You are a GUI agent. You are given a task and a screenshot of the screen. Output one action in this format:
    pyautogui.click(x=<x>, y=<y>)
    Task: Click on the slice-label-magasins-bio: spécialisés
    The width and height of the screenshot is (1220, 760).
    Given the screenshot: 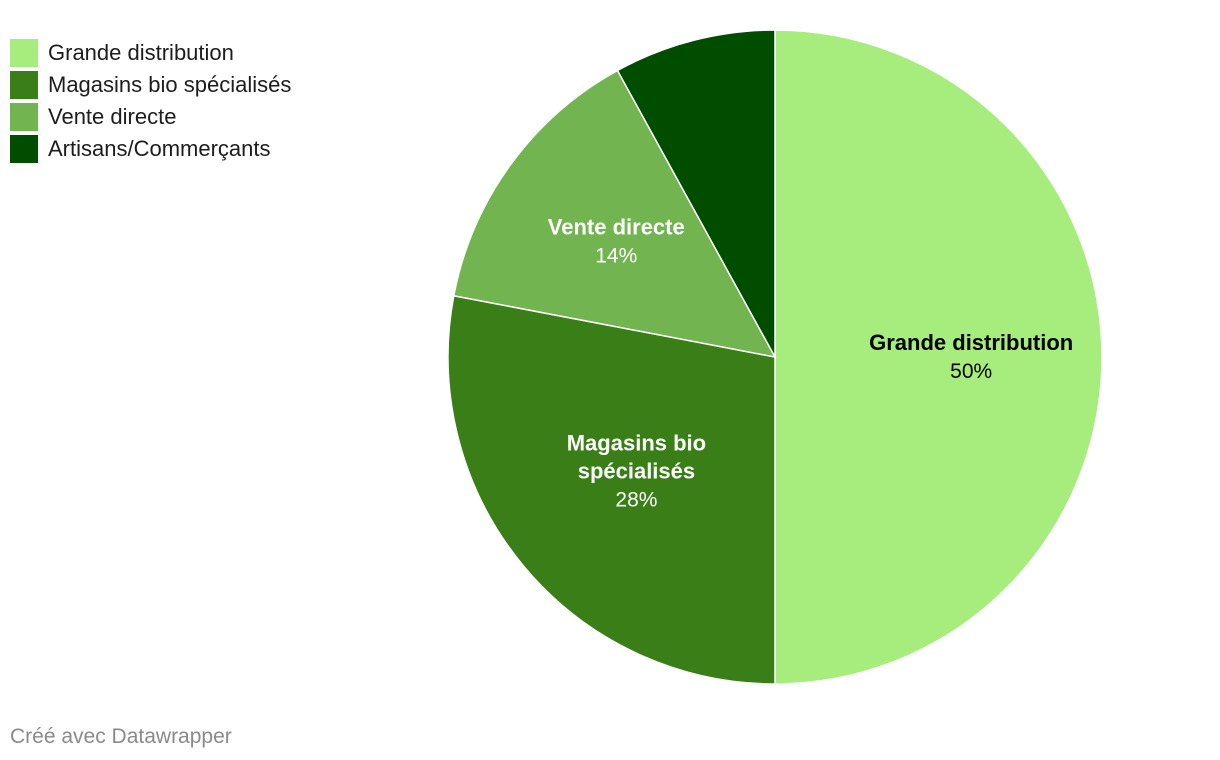 What is the action you would take?
    pyautogui.click(x=636, y=471)
    